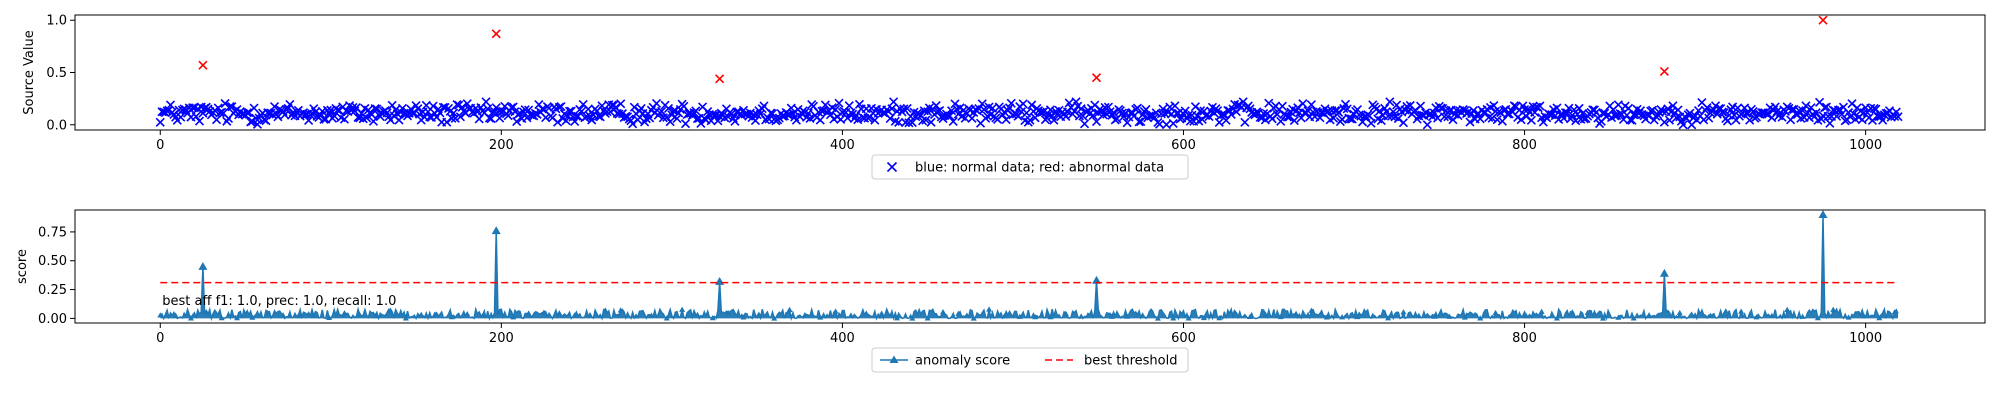 Image resolution: width=2000 pixels, height=400 pixels. I want to click on x-tick-label: 200, so click(501, 145).